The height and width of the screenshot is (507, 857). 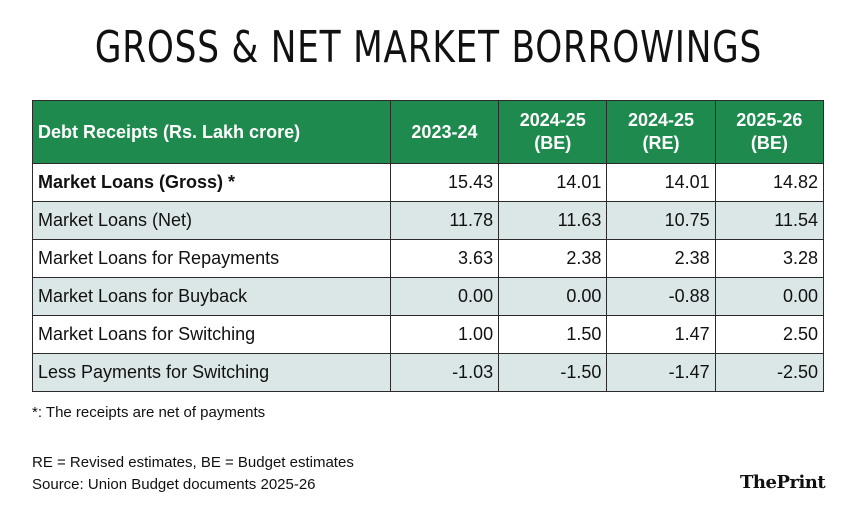 What do you see at coordinates (661, 372) in the screenshot?
I see `cell-value: -1.47` at bounding box center [661, 372].